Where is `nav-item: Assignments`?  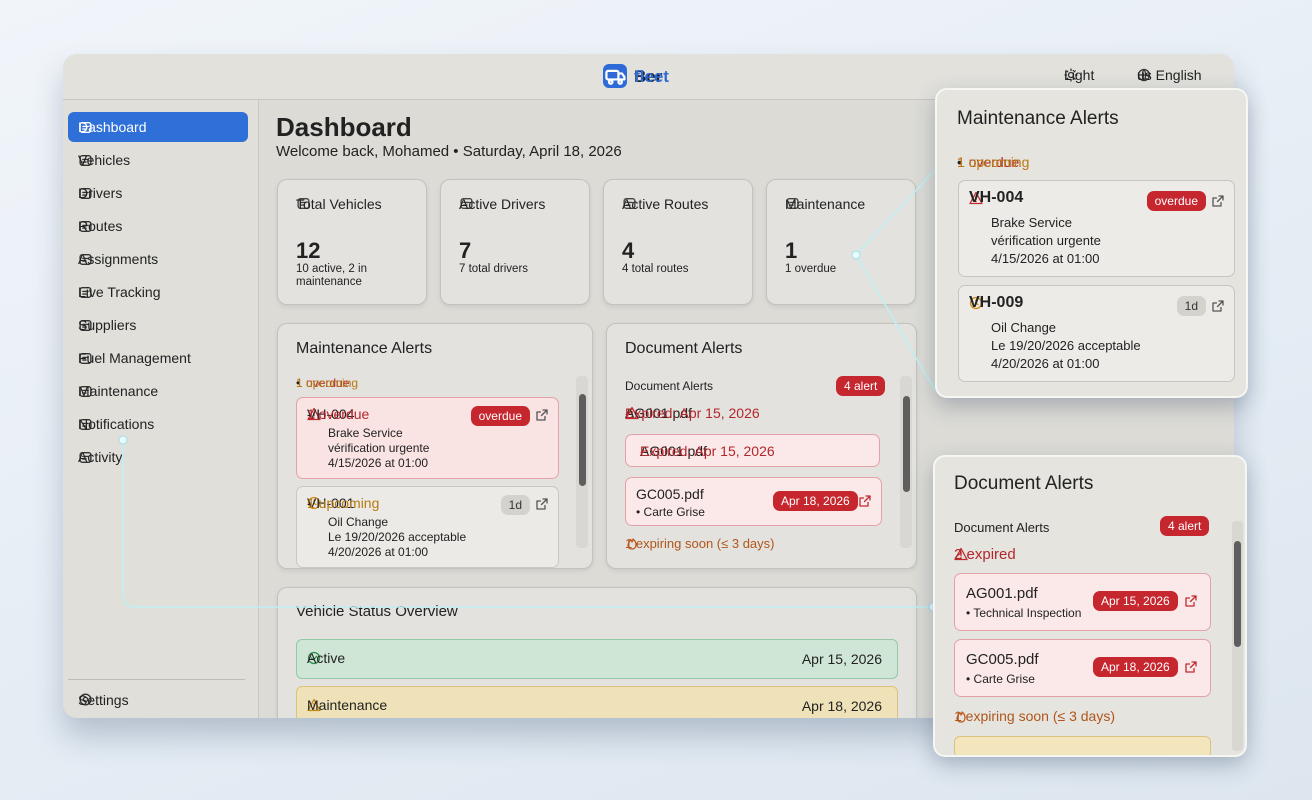 nav-item: Assignments is located at coordinates (158, 259).